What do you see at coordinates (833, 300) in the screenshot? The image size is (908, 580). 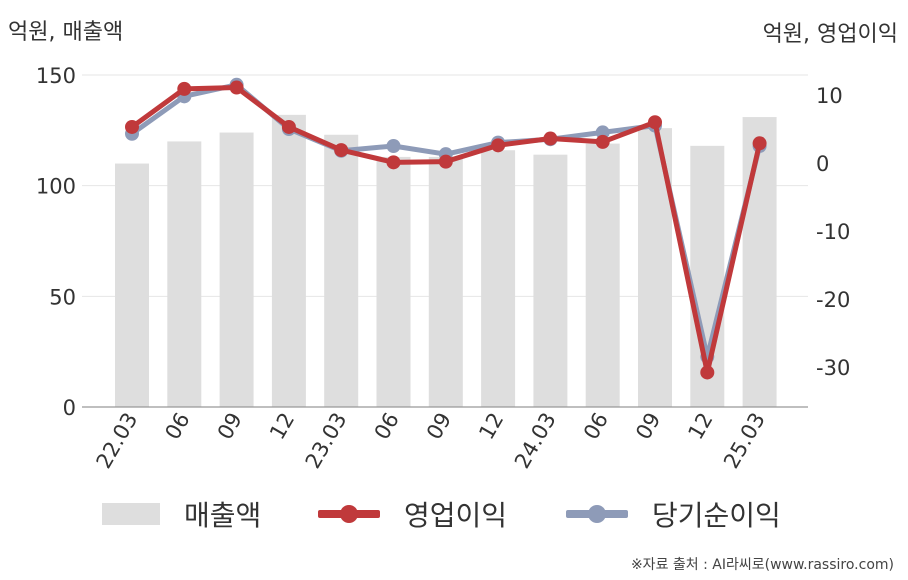 I see `right-axis-tick-label: -20` at bounding box center [833, 300].